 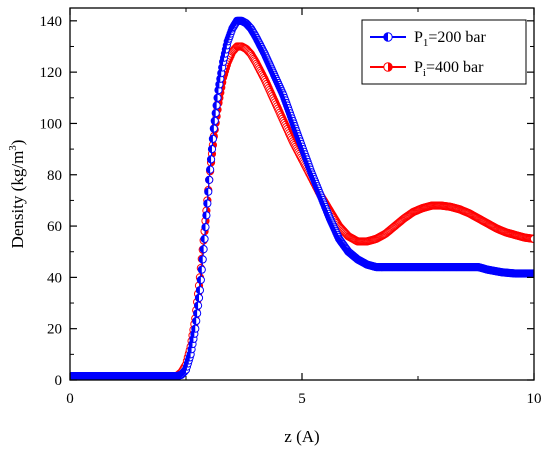 I want to click on legend-box, so click(x=444, y=52).